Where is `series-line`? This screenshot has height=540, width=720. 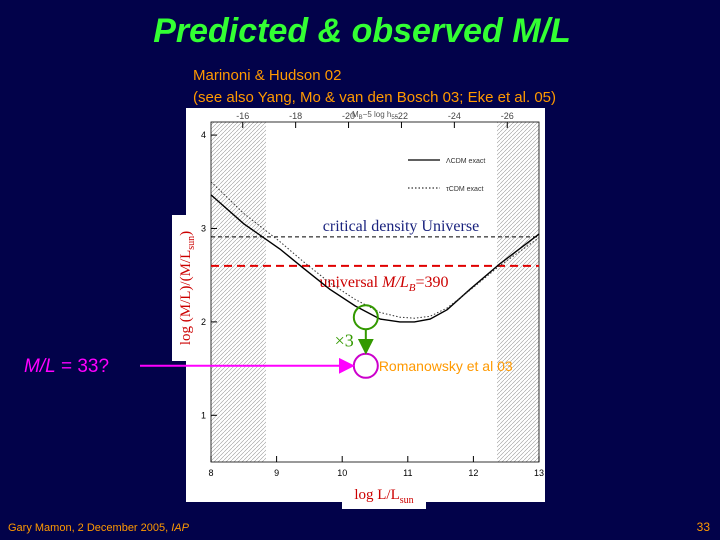
series-line is located at coordinates (375, 250).